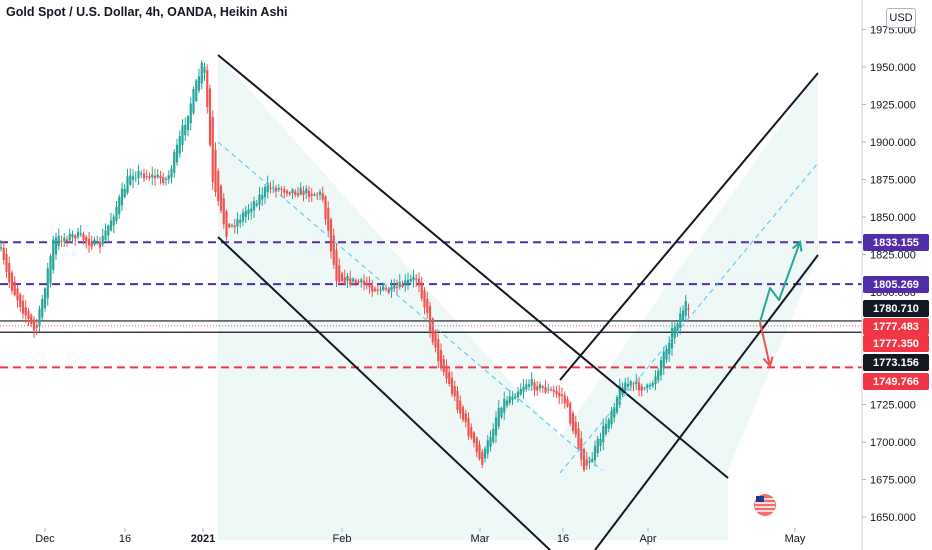  Describe the element at coordinates (765, 505) in the screenshot. I see `tradingview-logo` at that location.